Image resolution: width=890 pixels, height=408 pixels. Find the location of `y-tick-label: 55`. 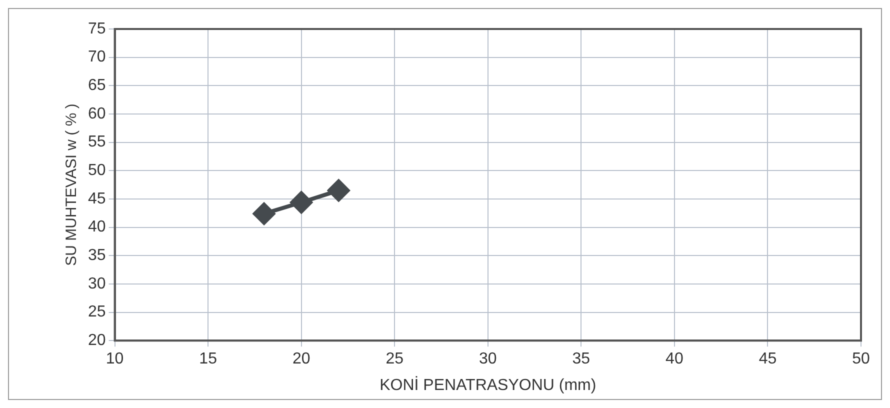

y-tick-label: 55 is located at coordinates (97, 142).